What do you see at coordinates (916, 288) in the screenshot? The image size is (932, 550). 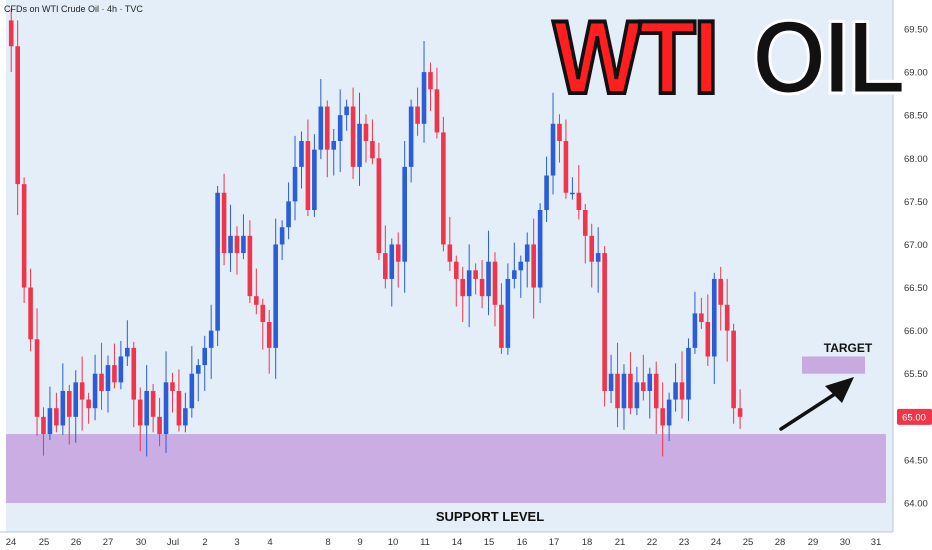 I see `y-tick-label: 66.50` at bounding box center [916, 288].